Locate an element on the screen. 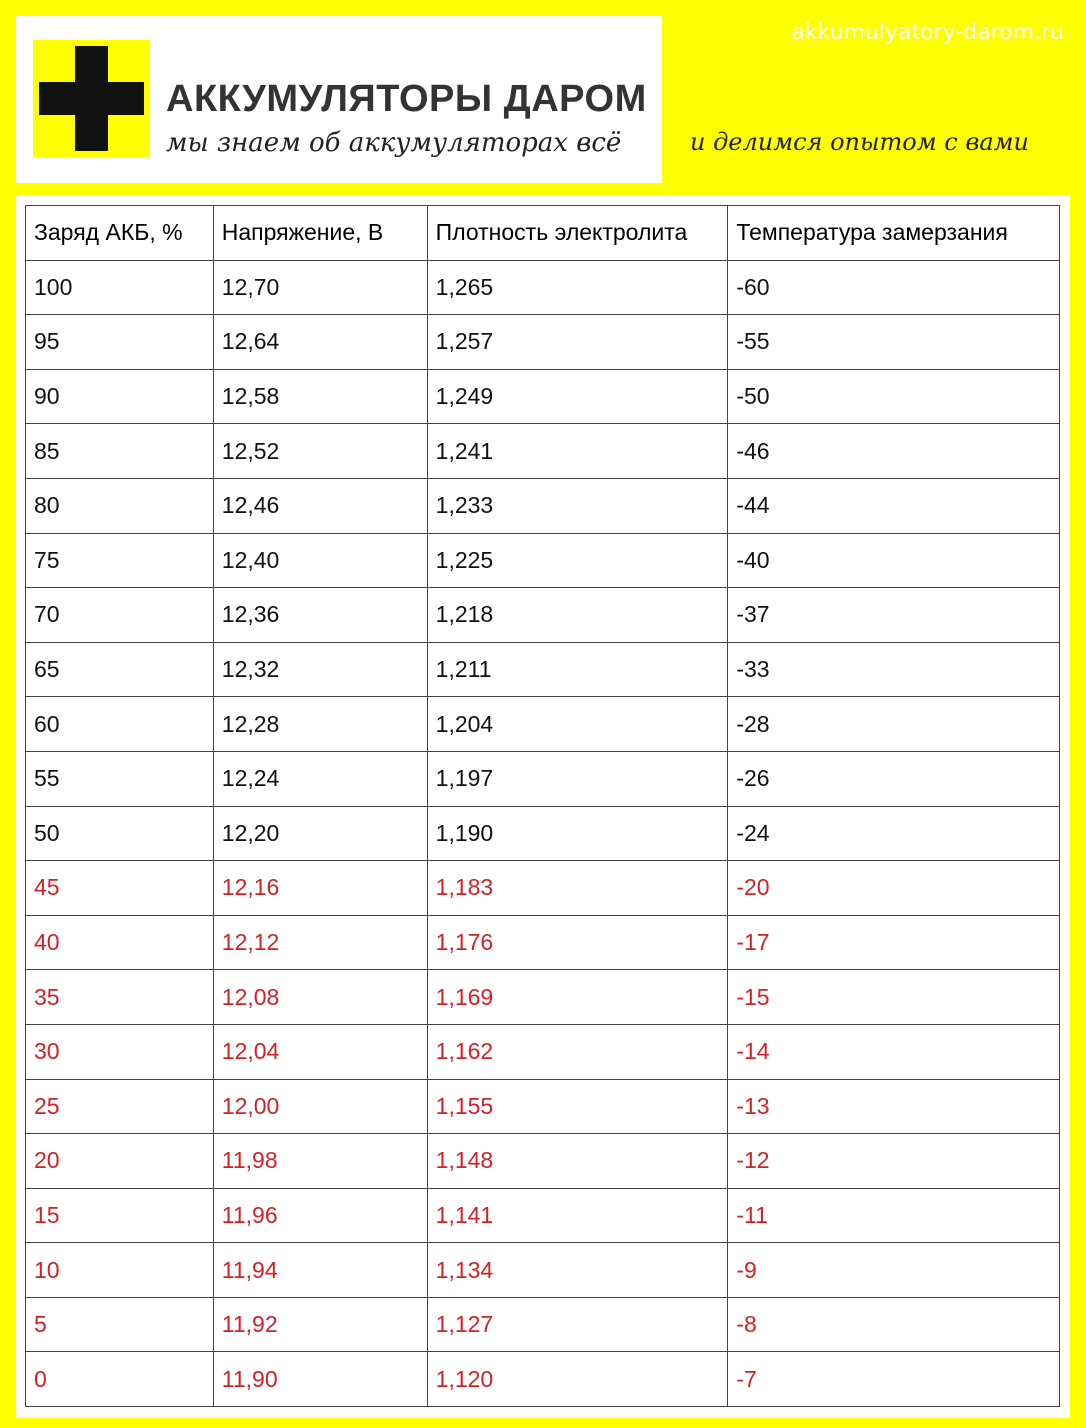  cell: -15 is located at coordinates (893, 997).